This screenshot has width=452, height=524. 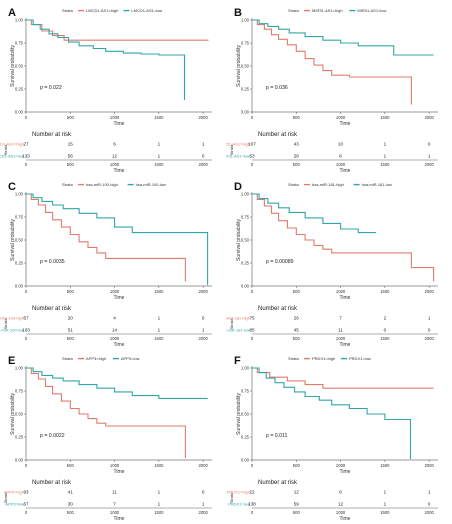 What do you see at coordinates (340, 318) in the screenshot?
I see `risk-value: 7` at bounding box center [340, 318].